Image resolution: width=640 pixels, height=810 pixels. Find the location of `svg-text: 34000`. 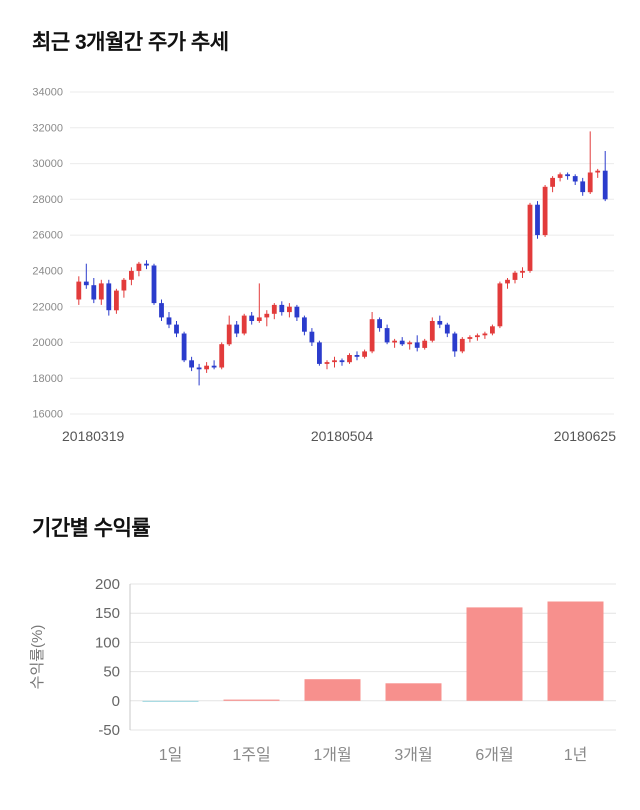

svg-text: 34000 is located at coordinates (47, 93).